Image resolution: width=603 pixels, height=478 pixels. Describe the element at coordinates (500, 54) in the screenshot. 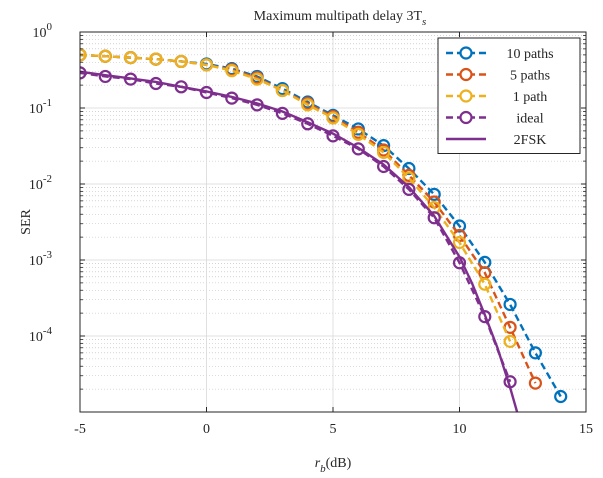

I see `legend-item: 10 paths` at that location.